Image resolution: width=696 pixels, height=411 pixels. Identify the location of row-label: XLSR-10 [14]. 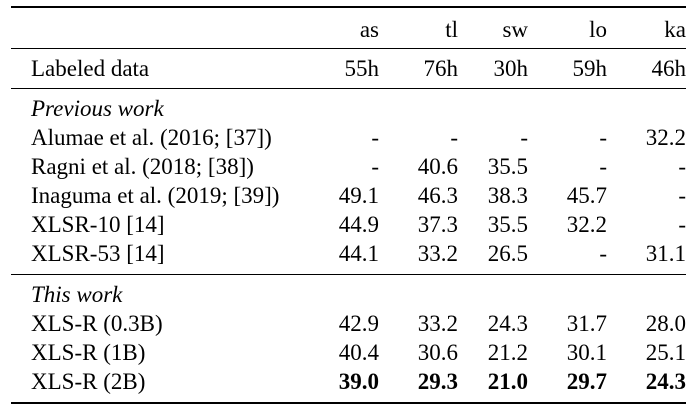
(98, 224).